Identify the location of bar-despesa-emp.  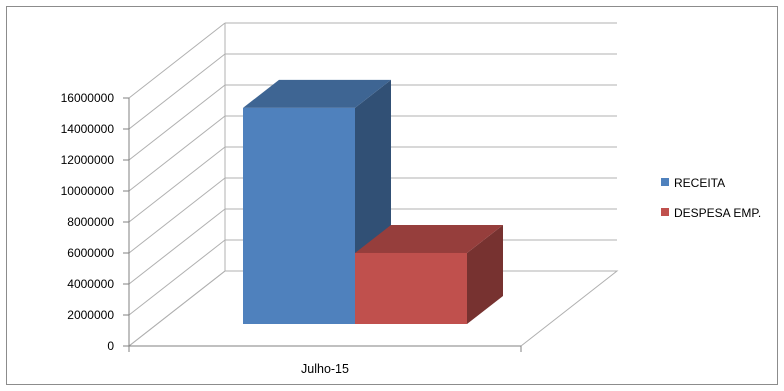
(429, 274).